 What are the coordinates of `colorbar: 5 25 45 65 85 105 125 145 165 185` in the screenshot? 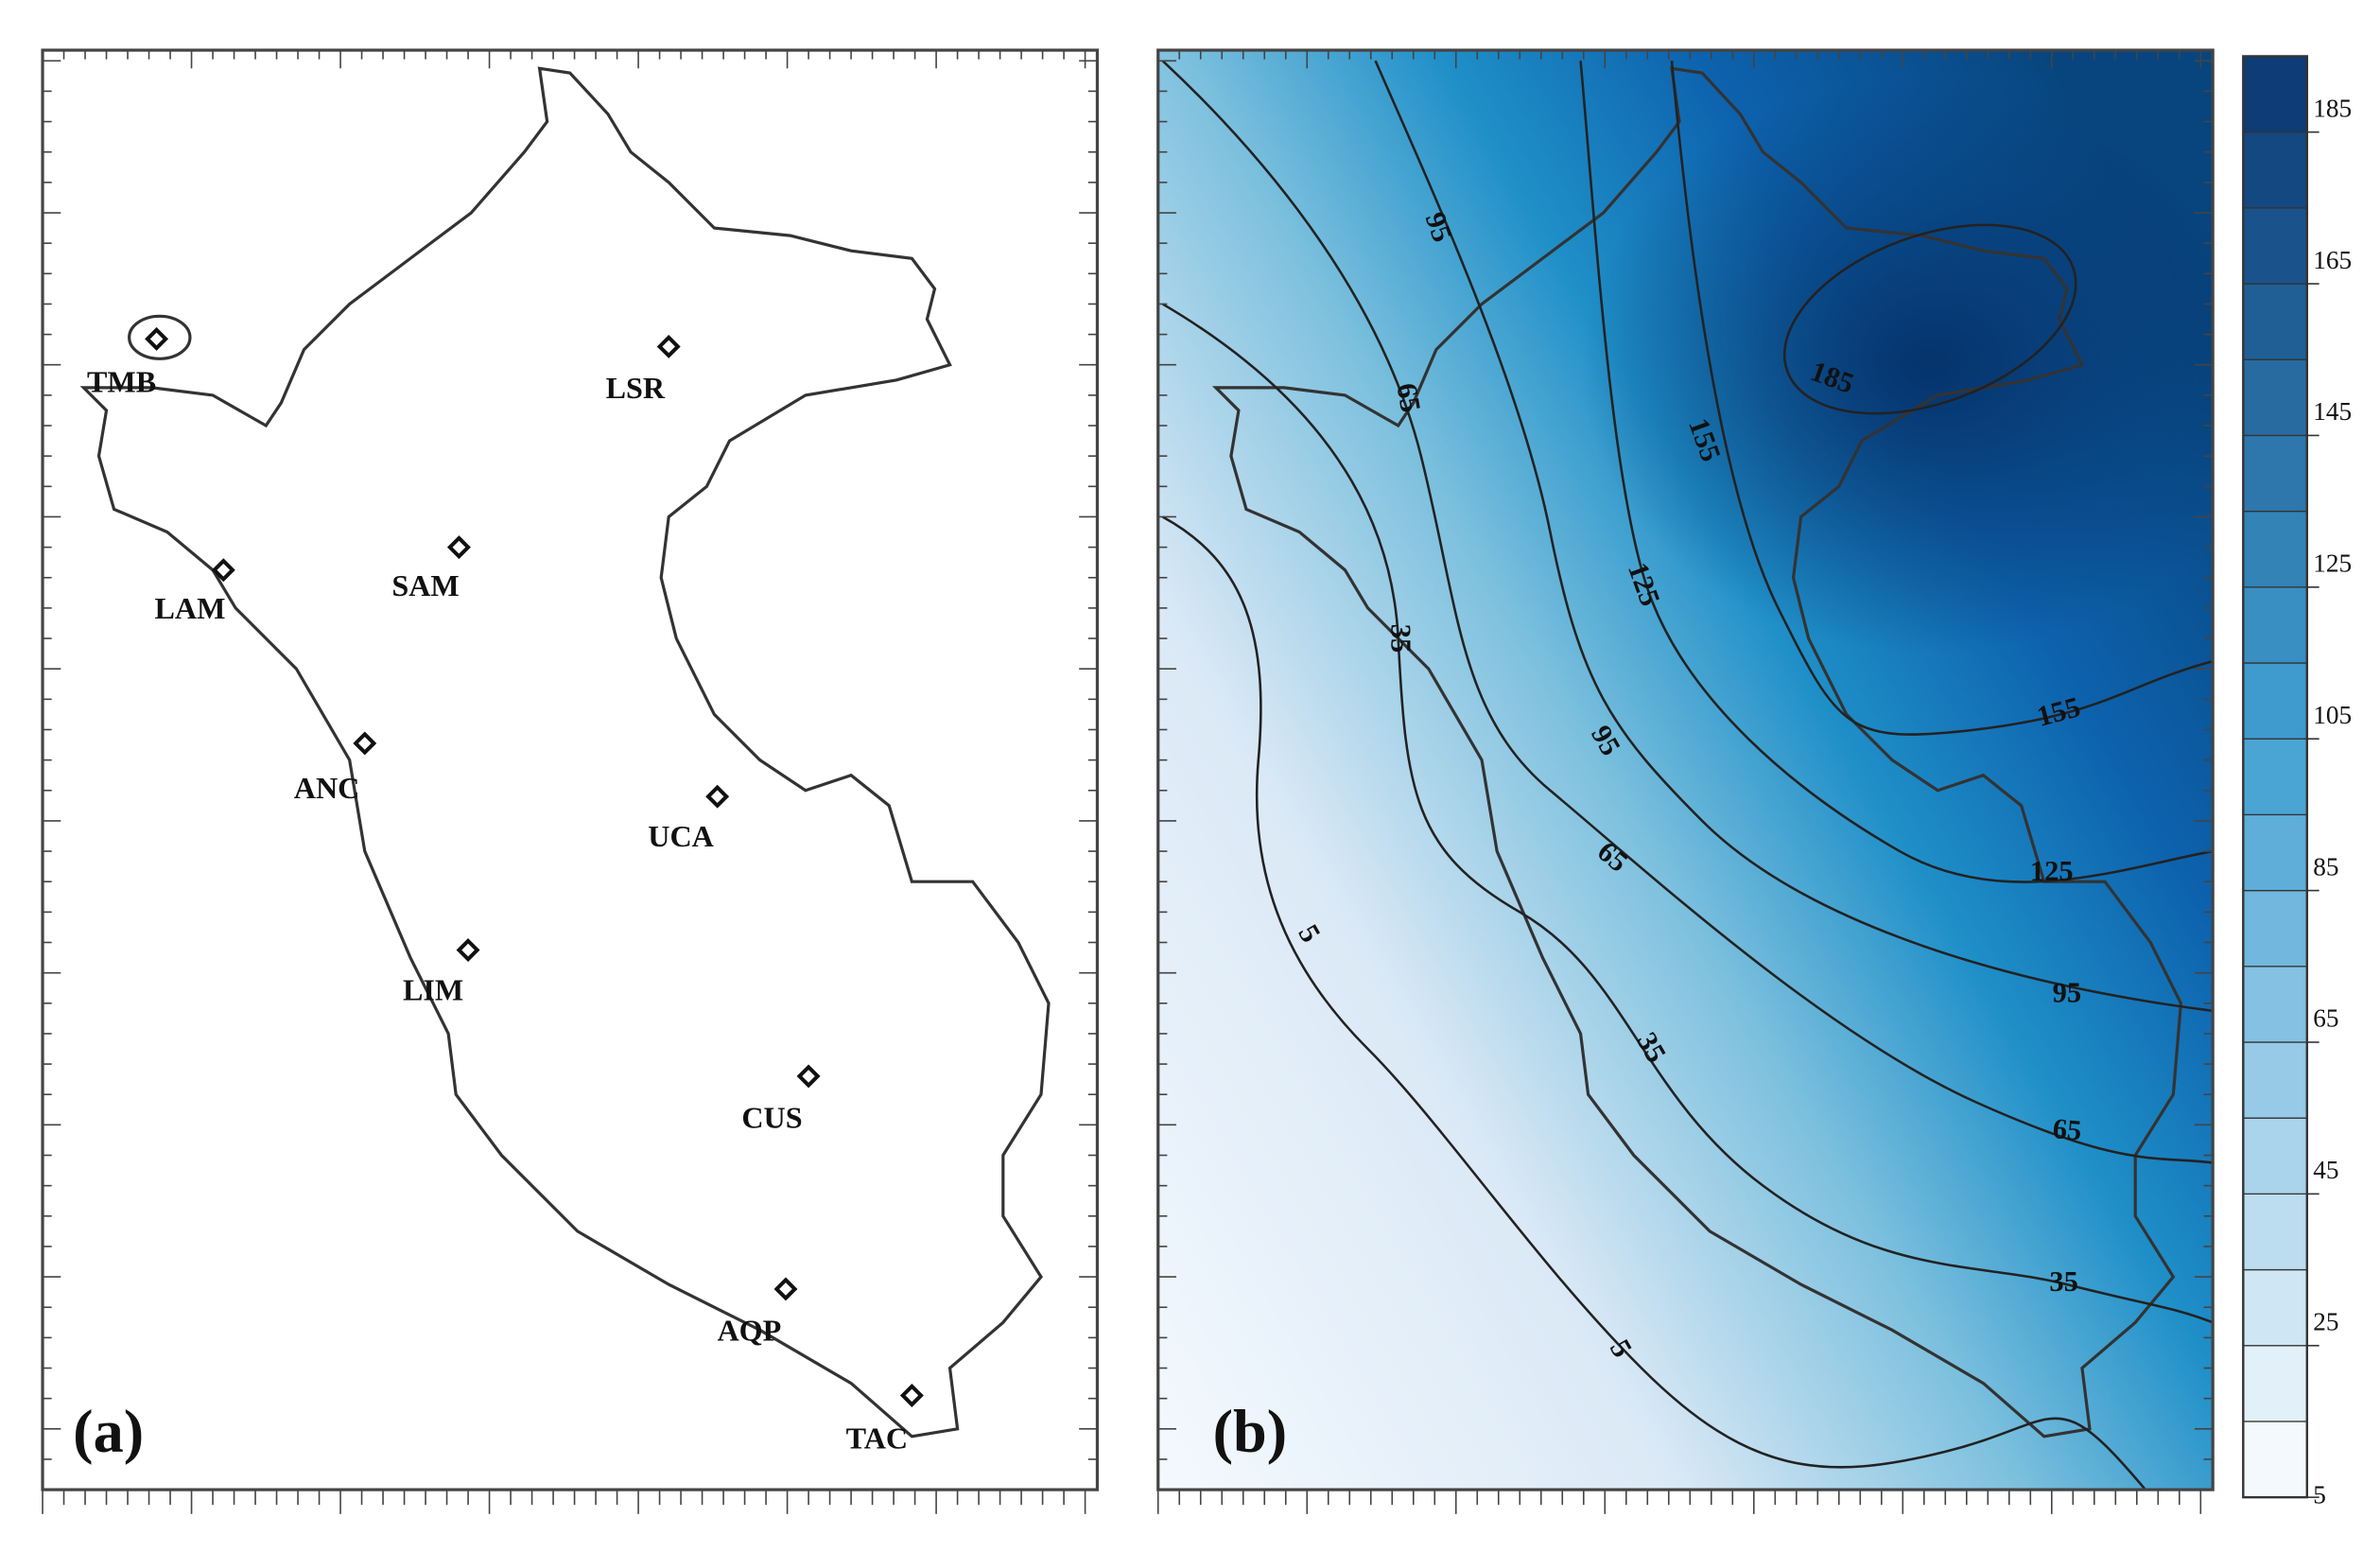 It's located at (2297, 781).